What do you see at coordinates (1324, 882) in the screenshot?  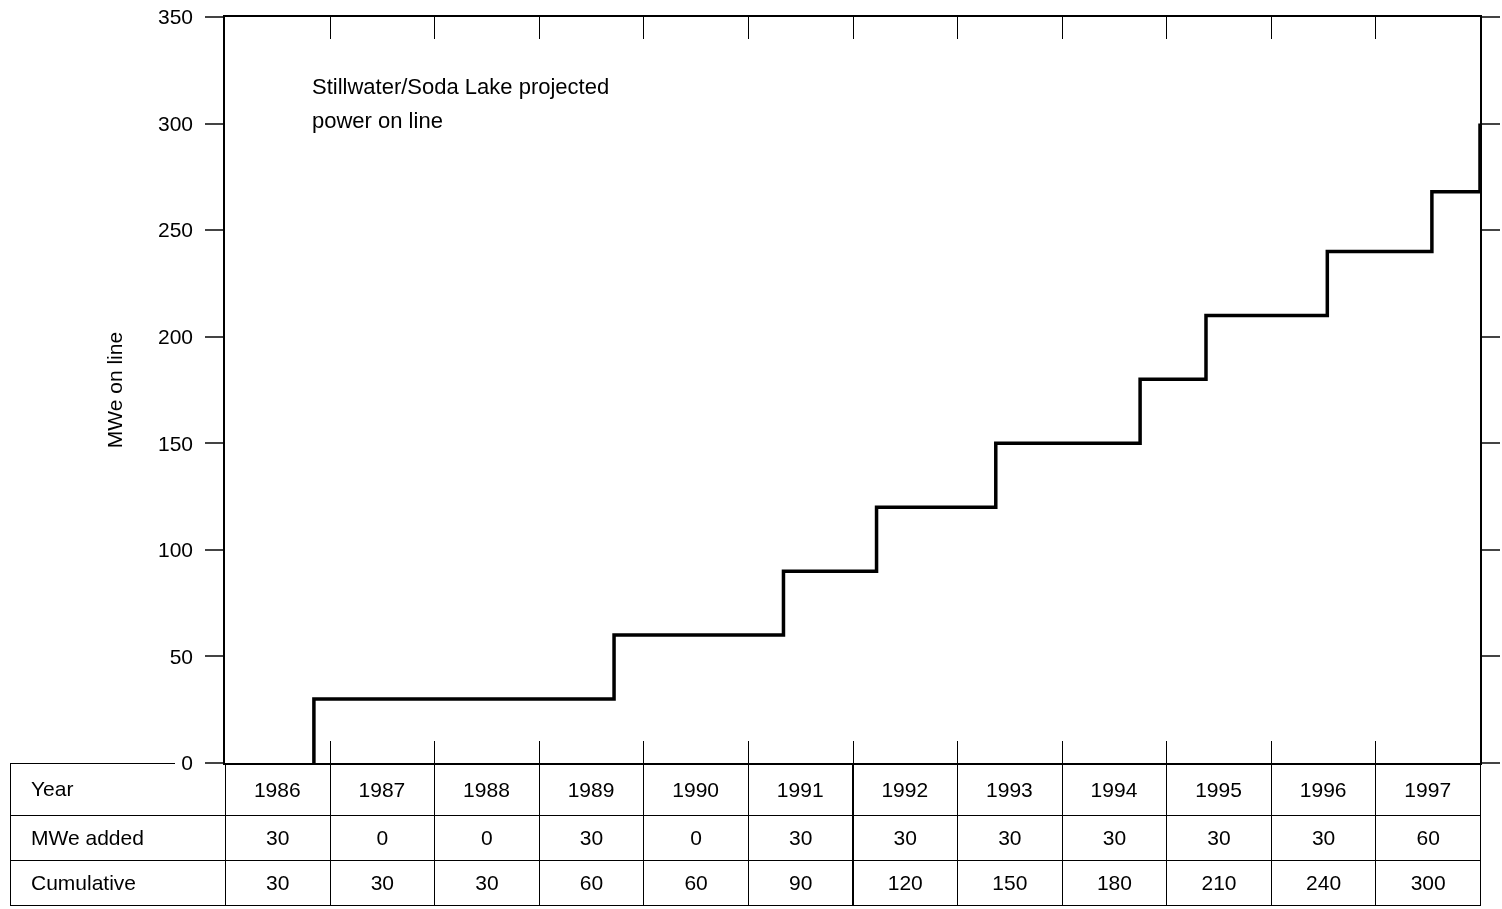 I see `text: 240` at bounding box center [1324, 882].